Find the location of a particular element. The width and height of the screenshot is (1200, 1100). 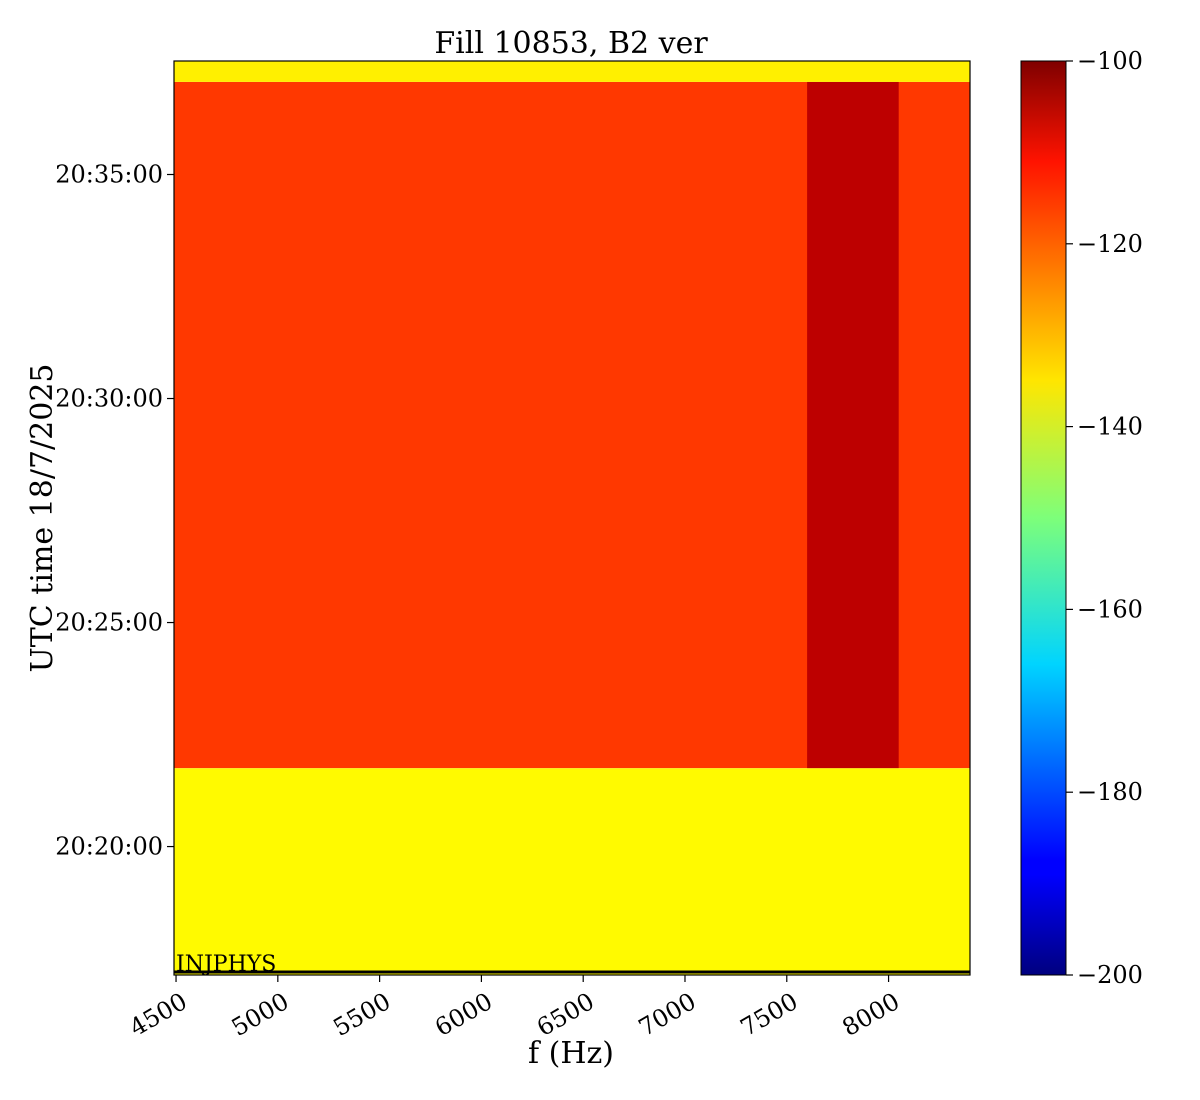

injphys-annotation: INJPHYS is located at coordinates (226, 964).